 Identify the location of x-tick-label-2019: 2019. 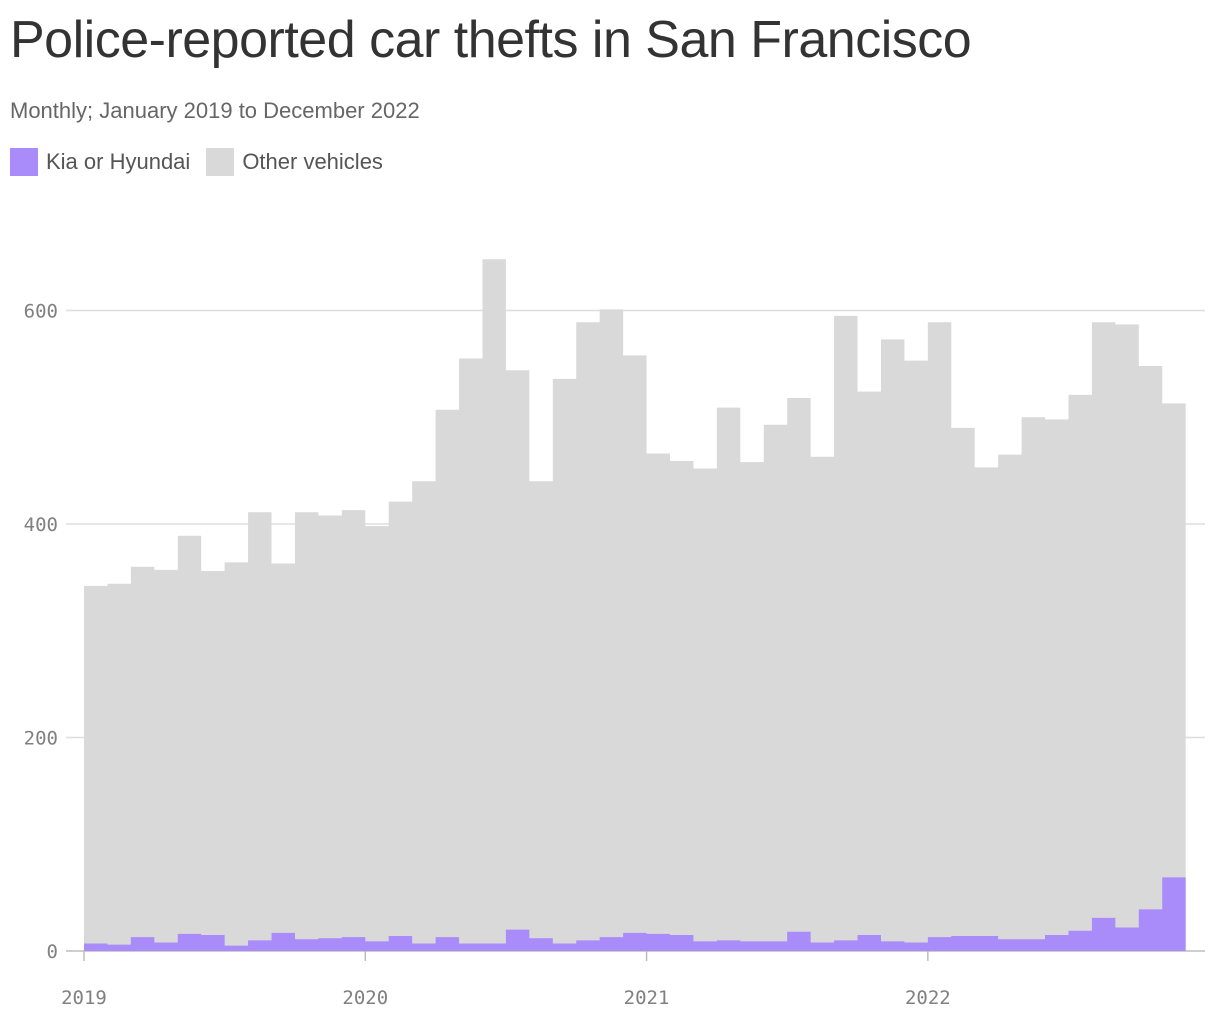
(84, 998).